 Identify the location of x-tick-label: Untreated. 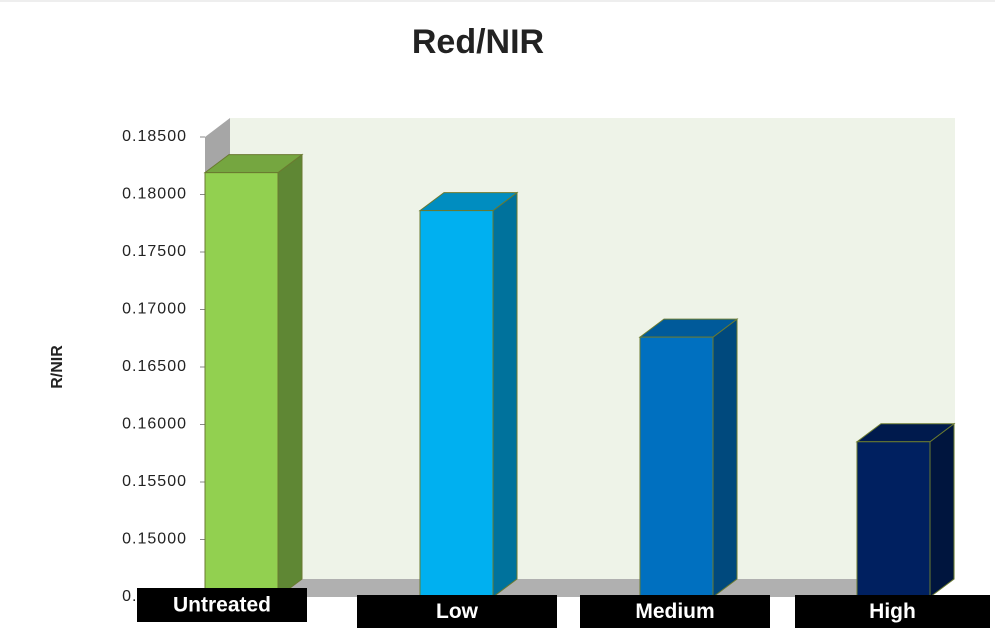
(222, 605).